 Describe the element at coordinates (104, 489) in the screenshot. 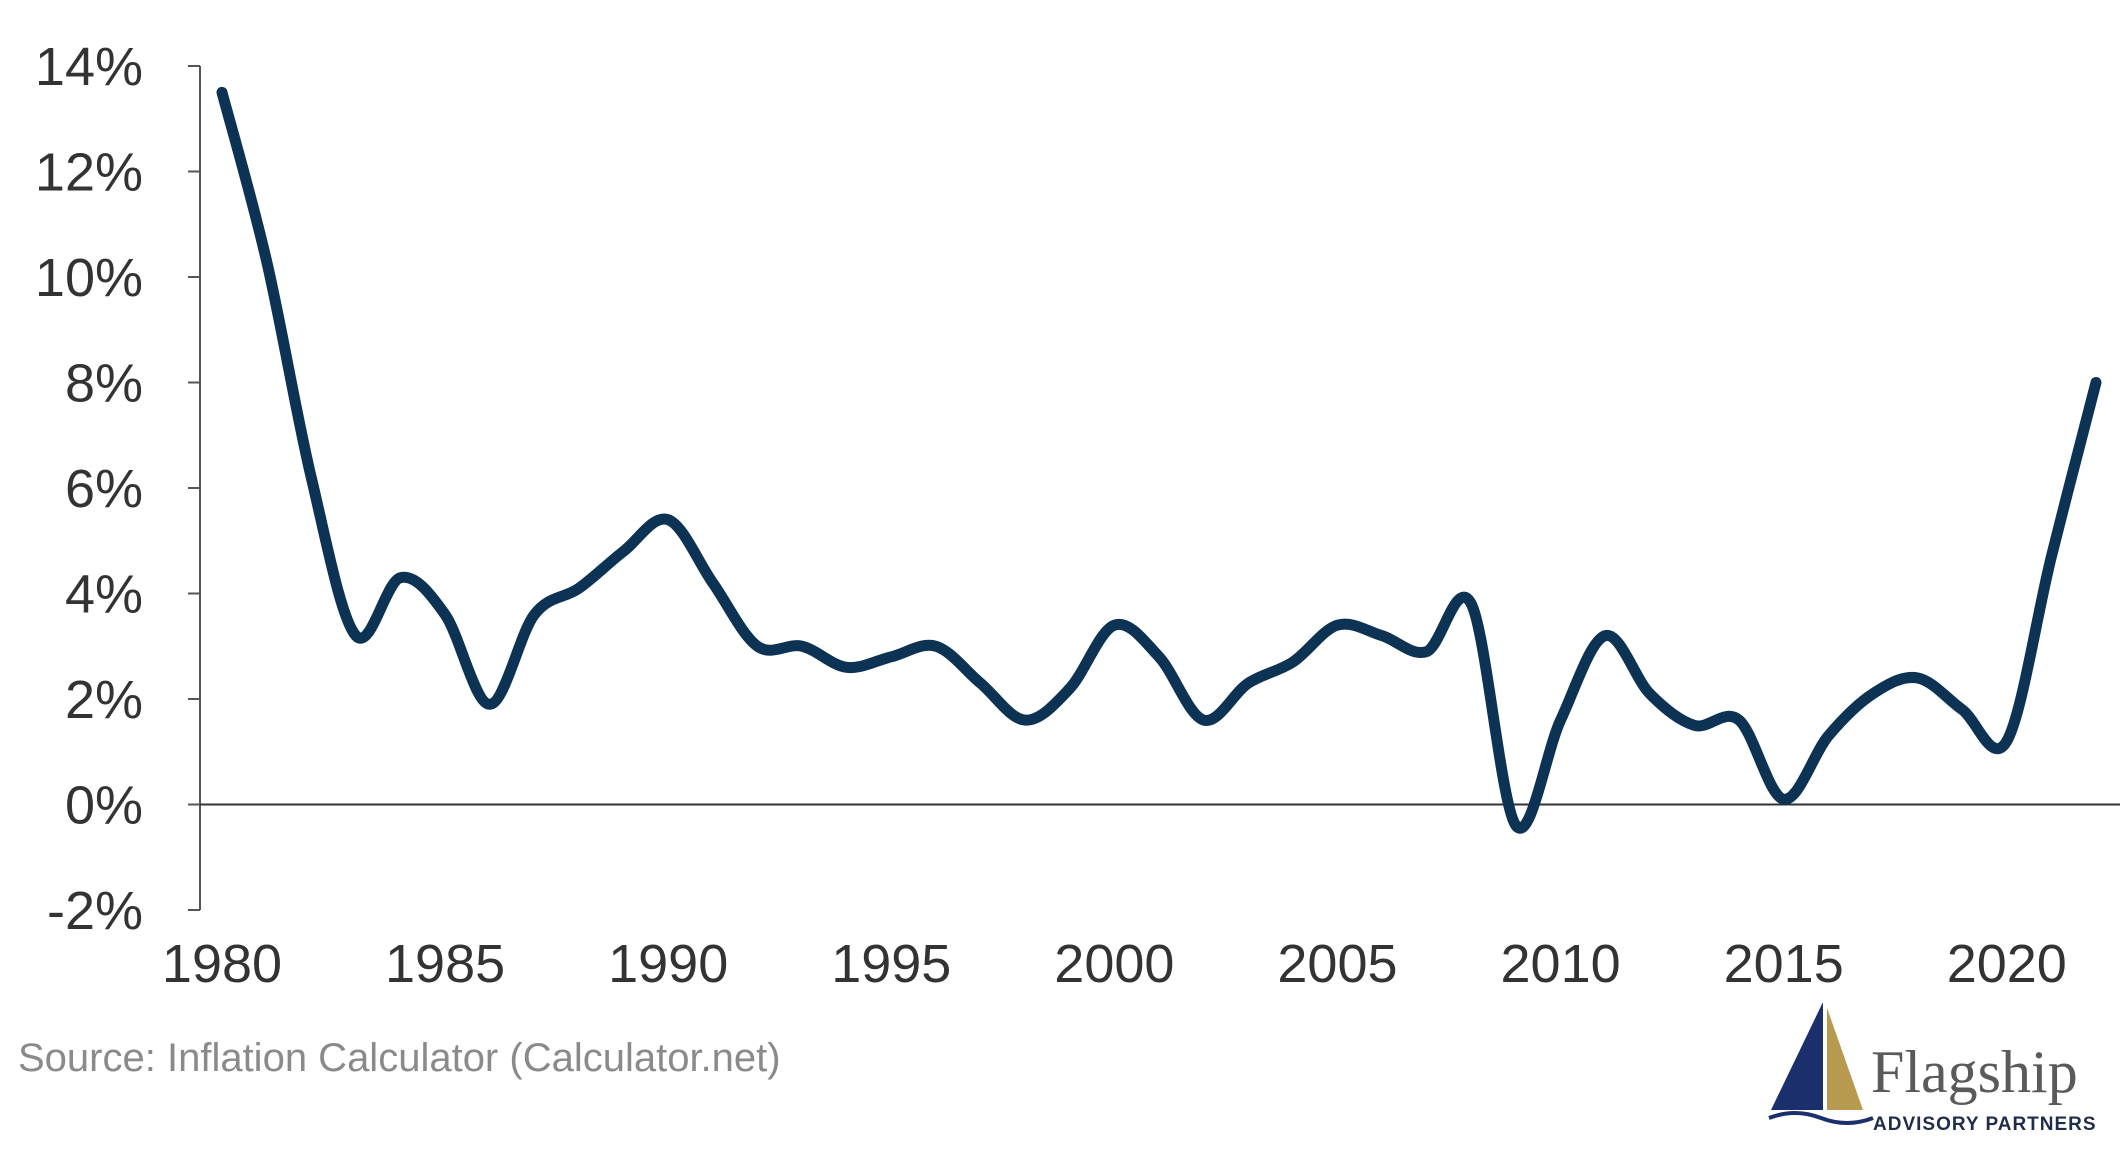

I see `y-tick-label: 6%` at that location.